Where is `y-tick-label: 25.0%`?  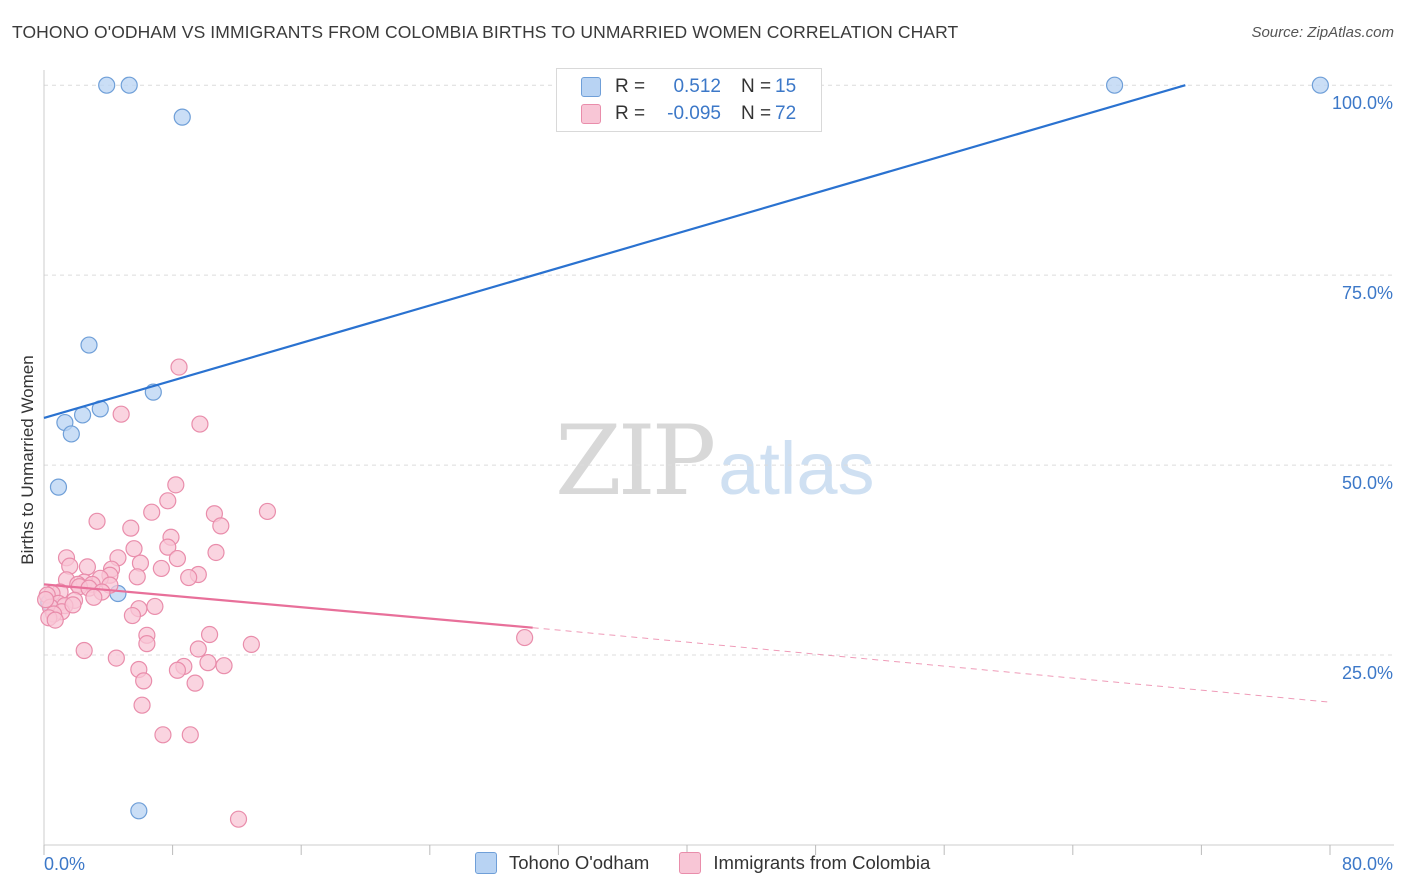 y-tick-label: 25.0% is located at coordinates (1367, 673).